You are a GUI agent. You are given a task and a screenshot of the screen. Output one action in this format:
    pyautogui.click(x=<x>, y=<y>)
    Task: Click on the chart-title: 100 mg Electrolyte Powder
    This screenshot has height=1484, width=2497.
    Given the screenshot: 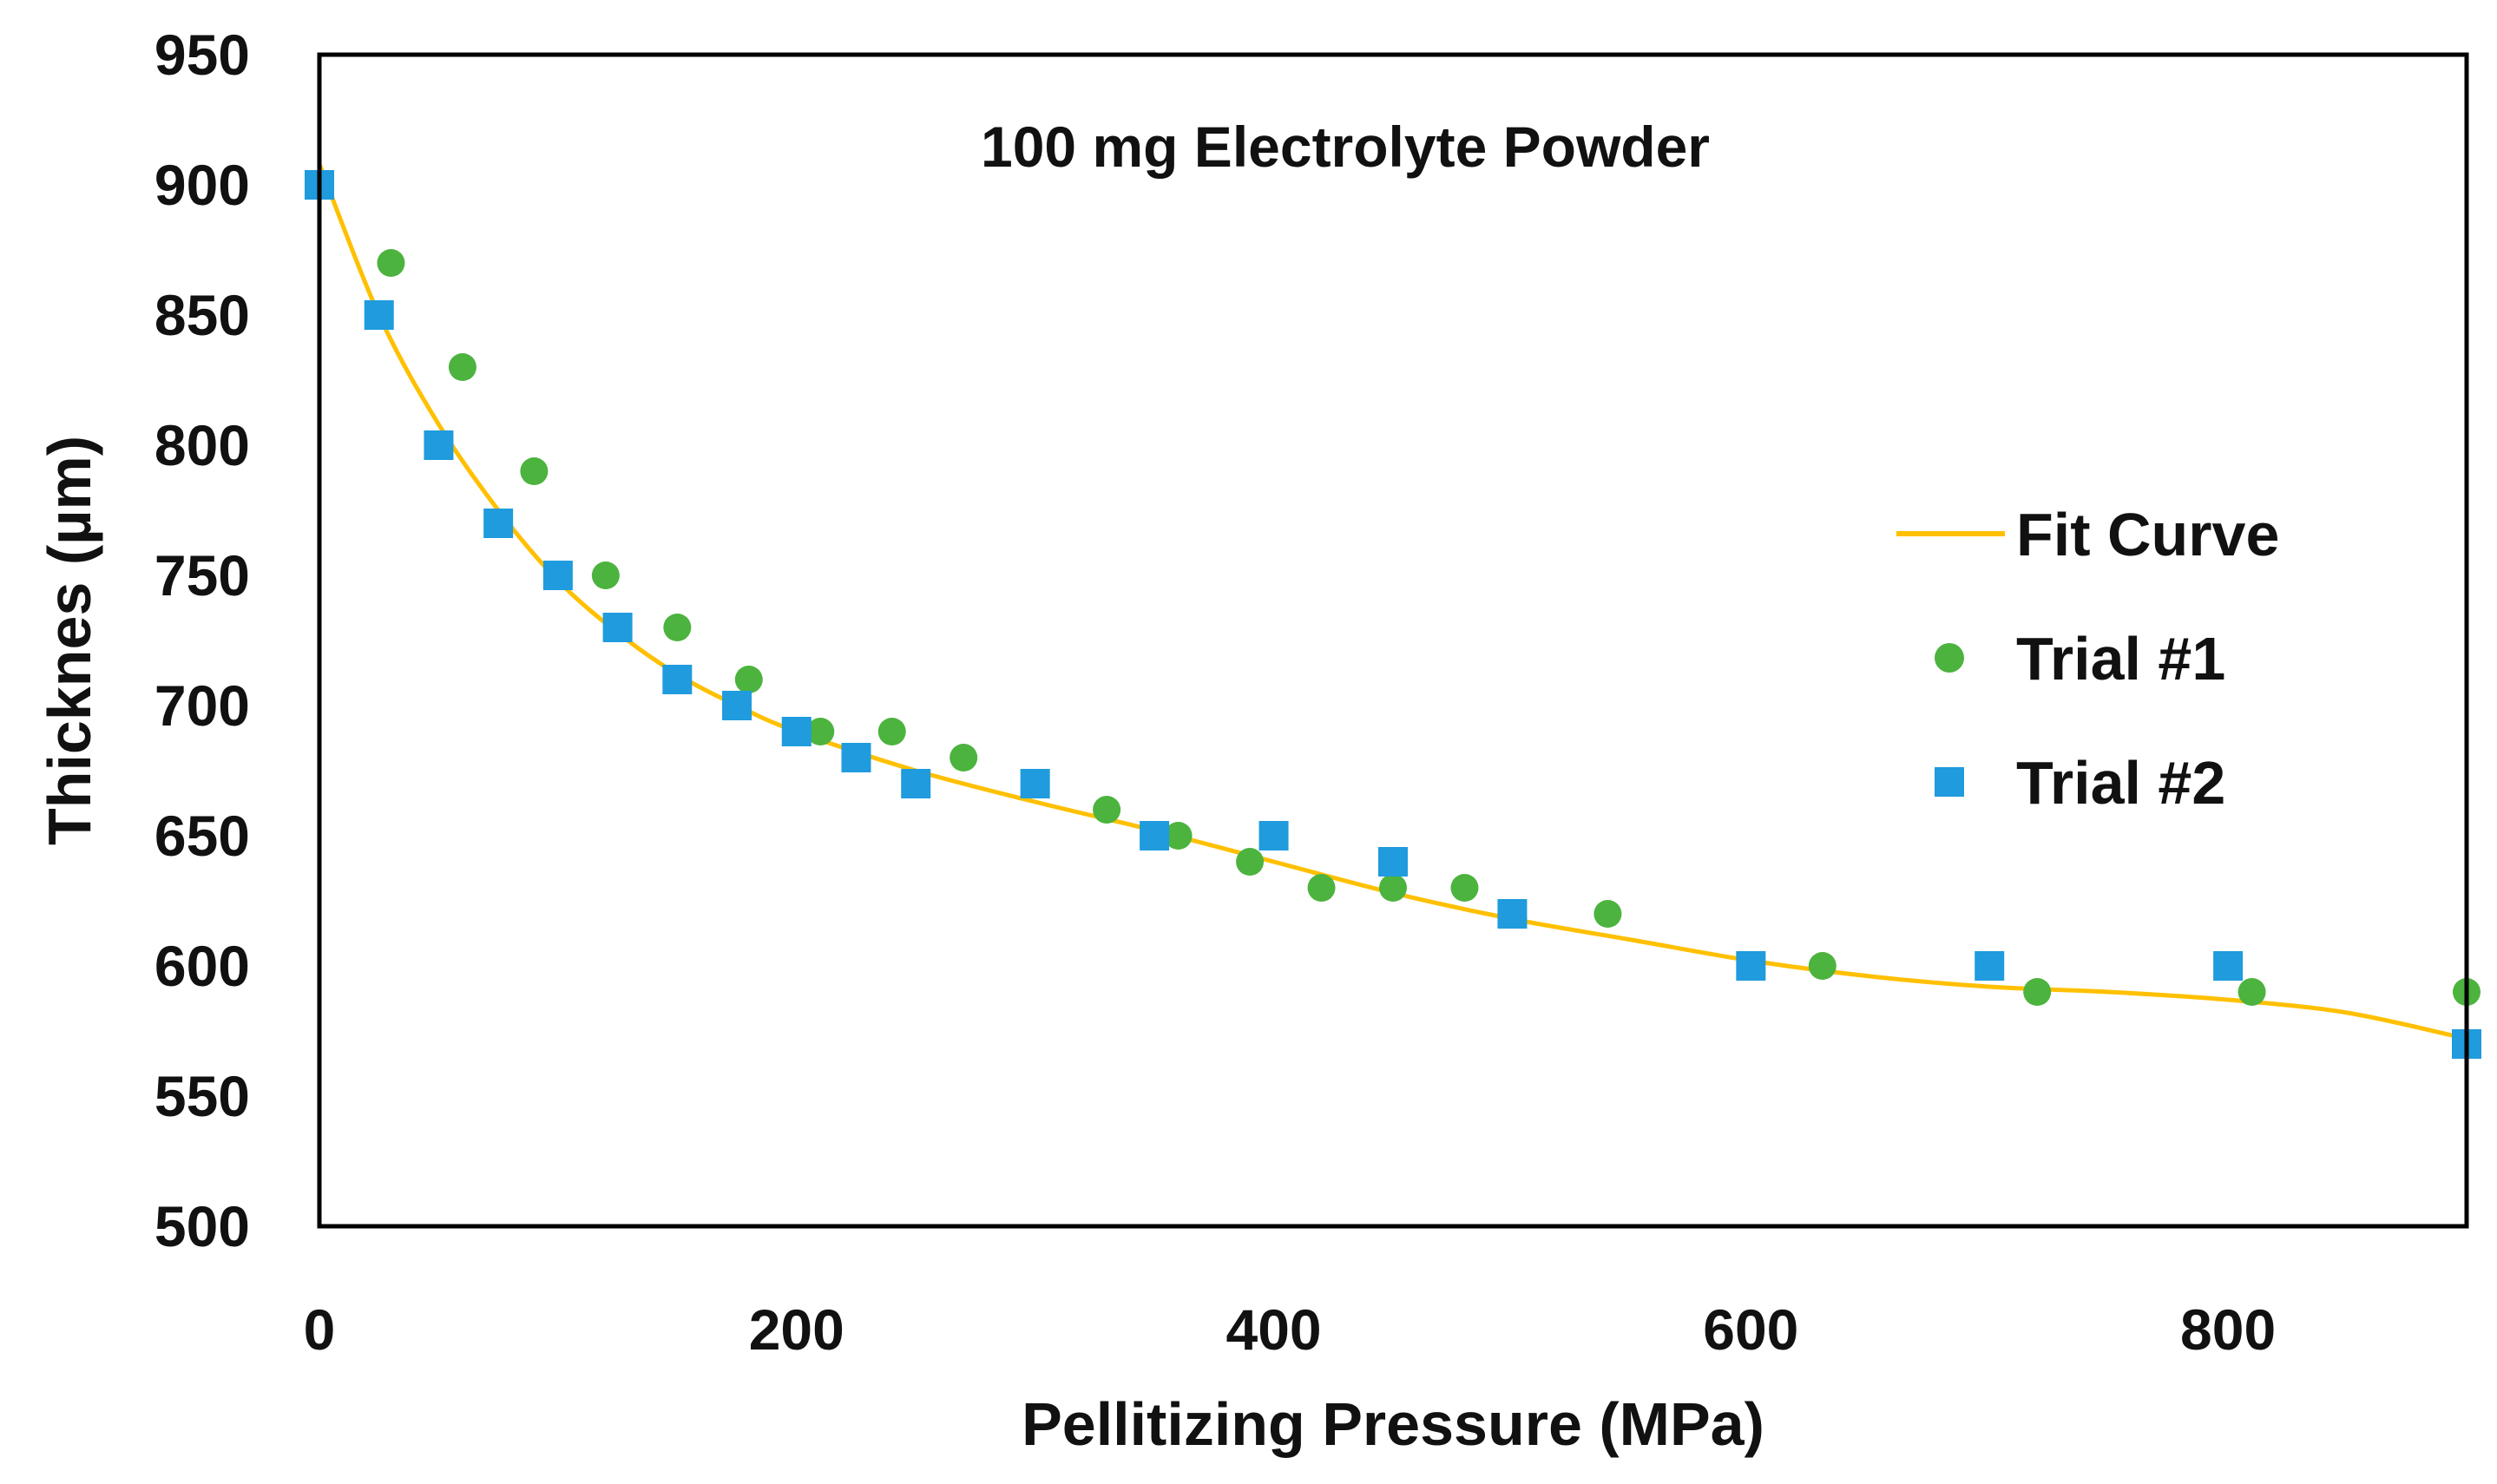 What is the action you would take?
    pyautogui.click(x=1345, y=147)
    